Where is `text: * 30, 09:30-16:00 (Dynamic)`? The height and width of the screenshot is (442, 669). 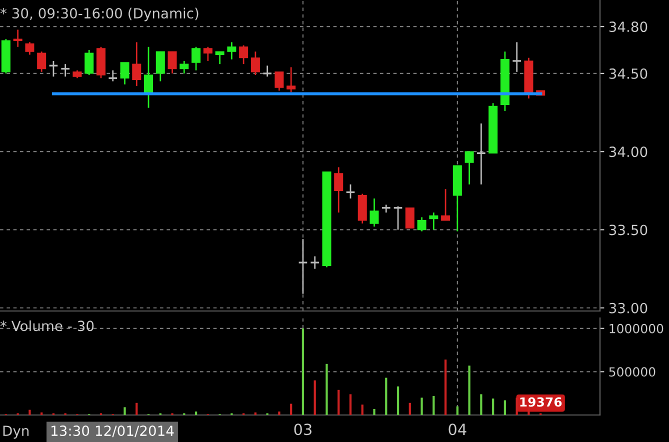 text: * 30, 09:30-16:00 (Dynamic) is located at coordinates (99, 15).